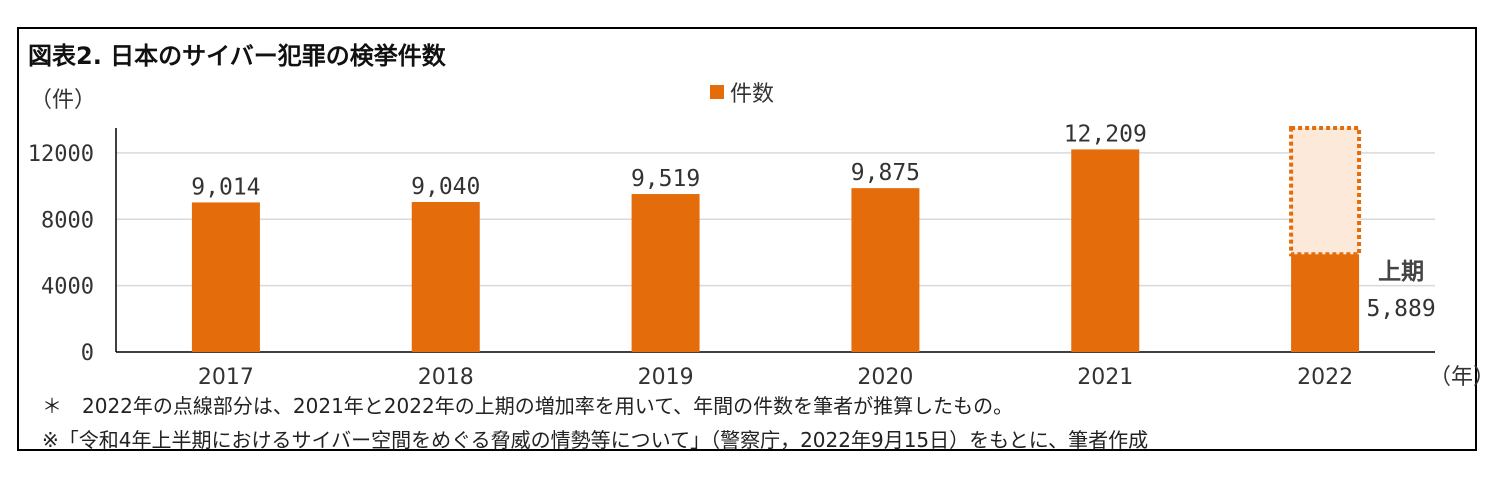 This screenshot has width=1498, height=479. What do you see at coordinates (885, 173) in the screenshot?
I see `data-label: 9,875` at bounding box center [885, 173].